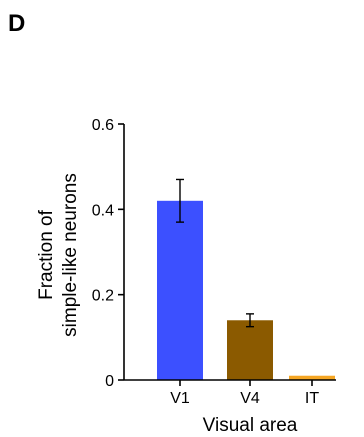 The height and width of the screenshot is (437, 364). I want to click on y-tick-label: 0.2, so click(103, 296).